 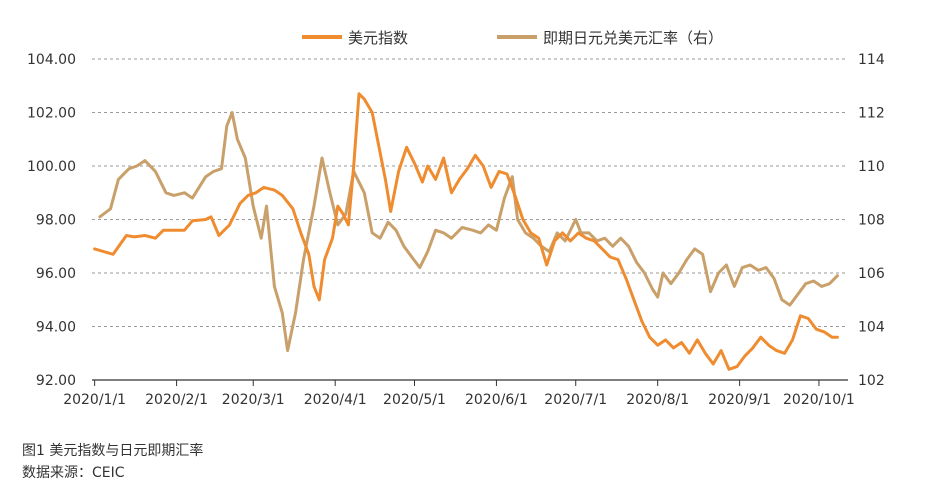 I want to click on x-tick-label: 2020/3/1, so click(x=253, y=400).